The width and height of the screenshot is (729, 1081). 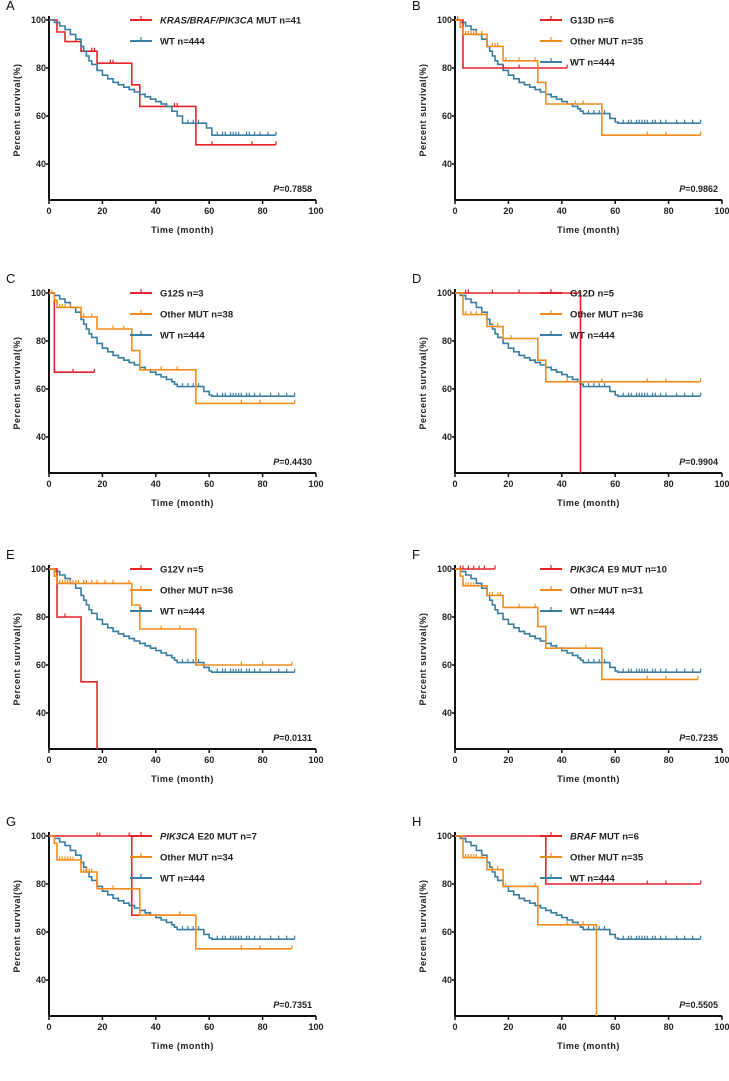 What do you see at coordinates (704, 738) in the screenshot?
I see `p-value-number: 0.7235` at bounding box center [704, 738].